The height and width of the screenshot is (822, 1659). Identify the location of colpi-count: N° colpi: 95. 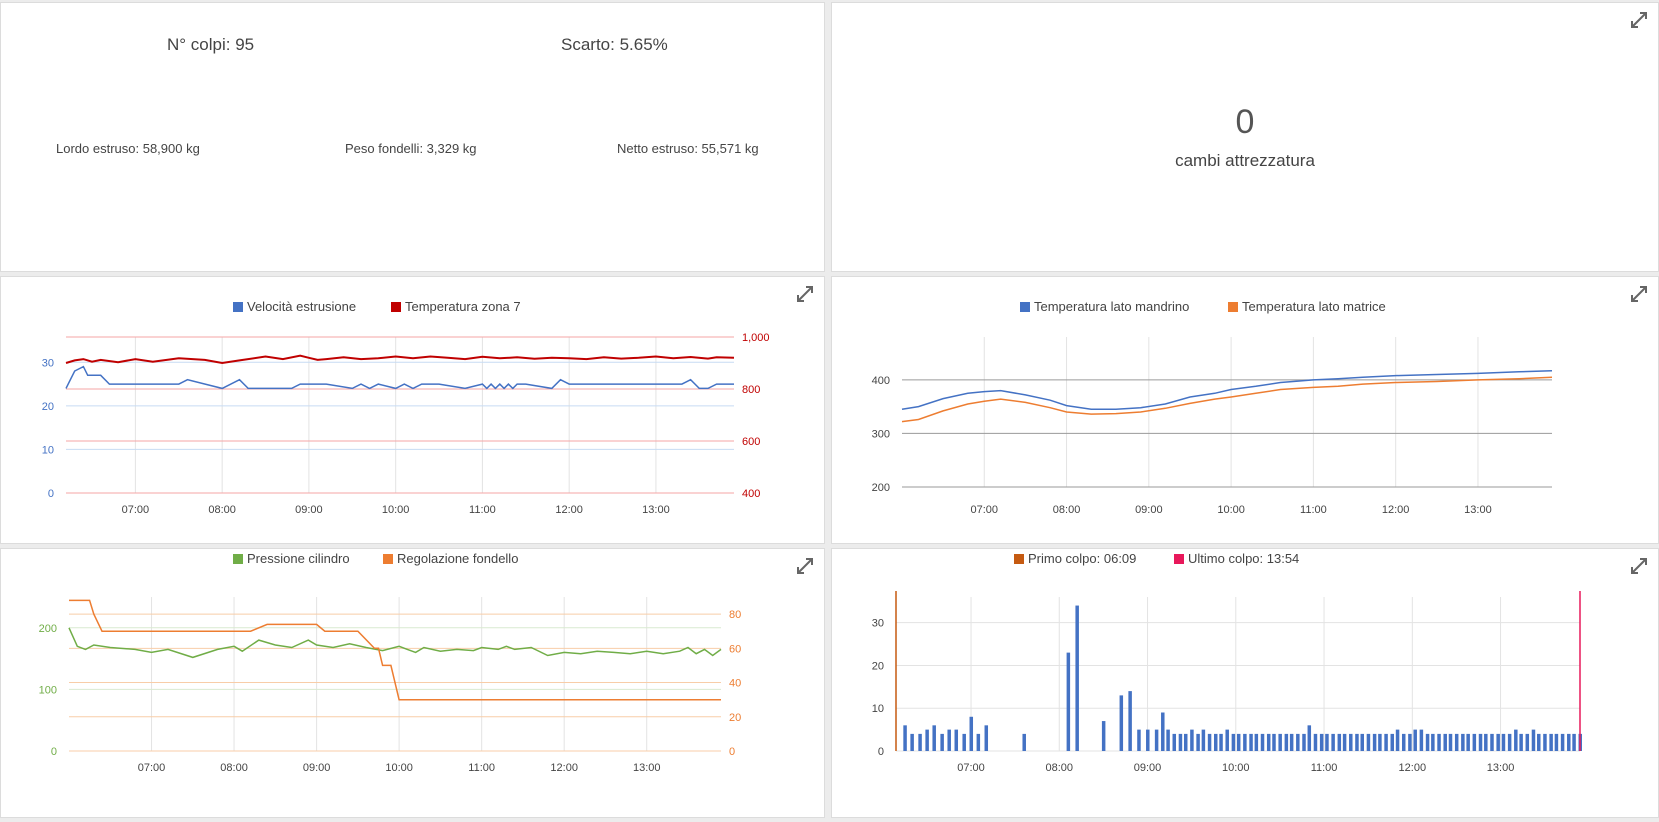
(211, 44).